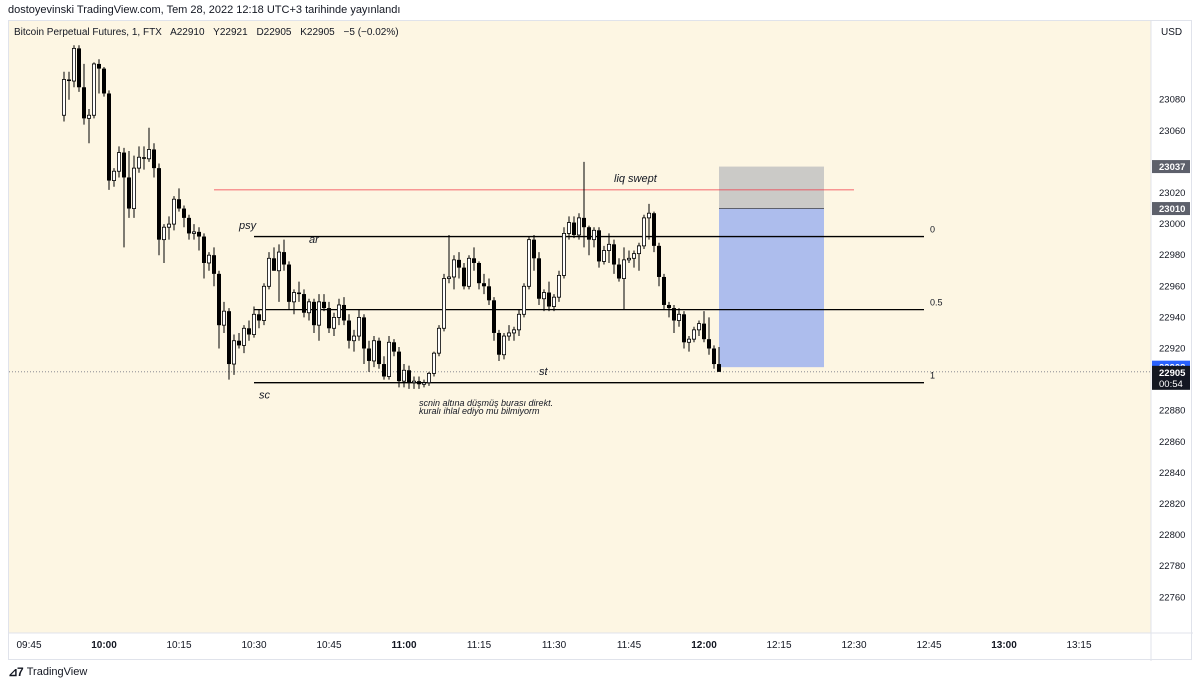 The width and height of the screenshot is (1200, 685). Describe the element at coordinates (636, 179) in the screenshot. I see `chart-annotation: liq swept` at that location.